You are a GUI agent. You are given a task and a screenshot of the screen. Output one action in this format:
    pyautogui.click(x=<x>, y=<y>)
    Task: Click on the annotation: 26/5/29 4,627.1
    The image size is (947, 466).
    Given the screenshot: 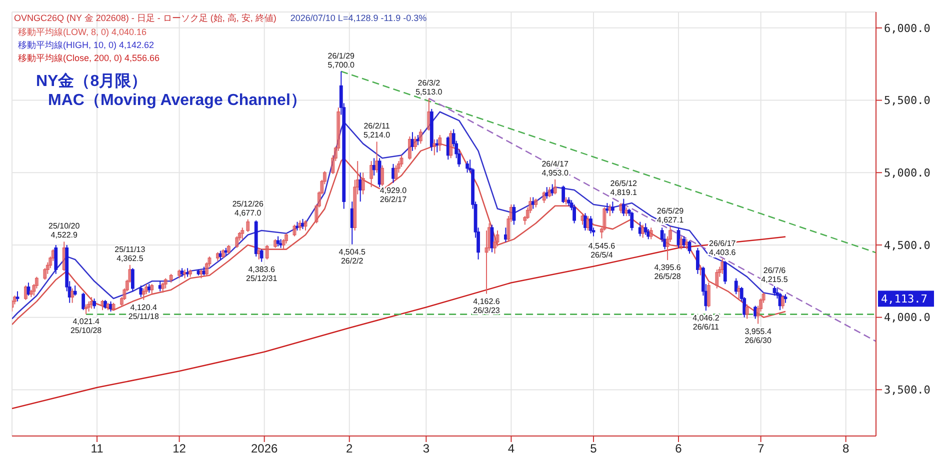 What is the action you would take?
    pyautogui.click(x=670, y=215)
    